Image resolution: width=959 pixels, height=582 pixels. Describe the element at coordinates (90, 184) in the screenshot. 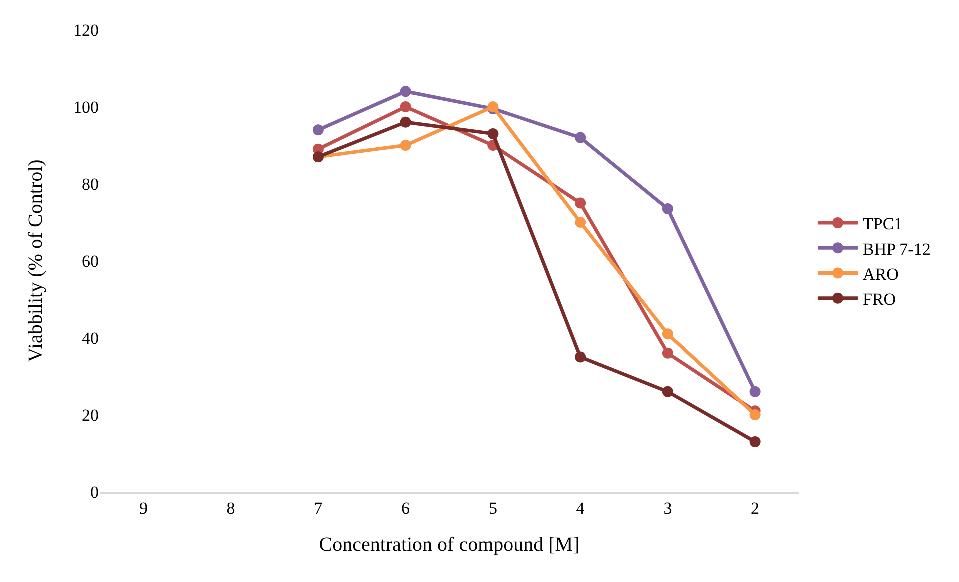

I see `y-tick-label: 80` at that location.